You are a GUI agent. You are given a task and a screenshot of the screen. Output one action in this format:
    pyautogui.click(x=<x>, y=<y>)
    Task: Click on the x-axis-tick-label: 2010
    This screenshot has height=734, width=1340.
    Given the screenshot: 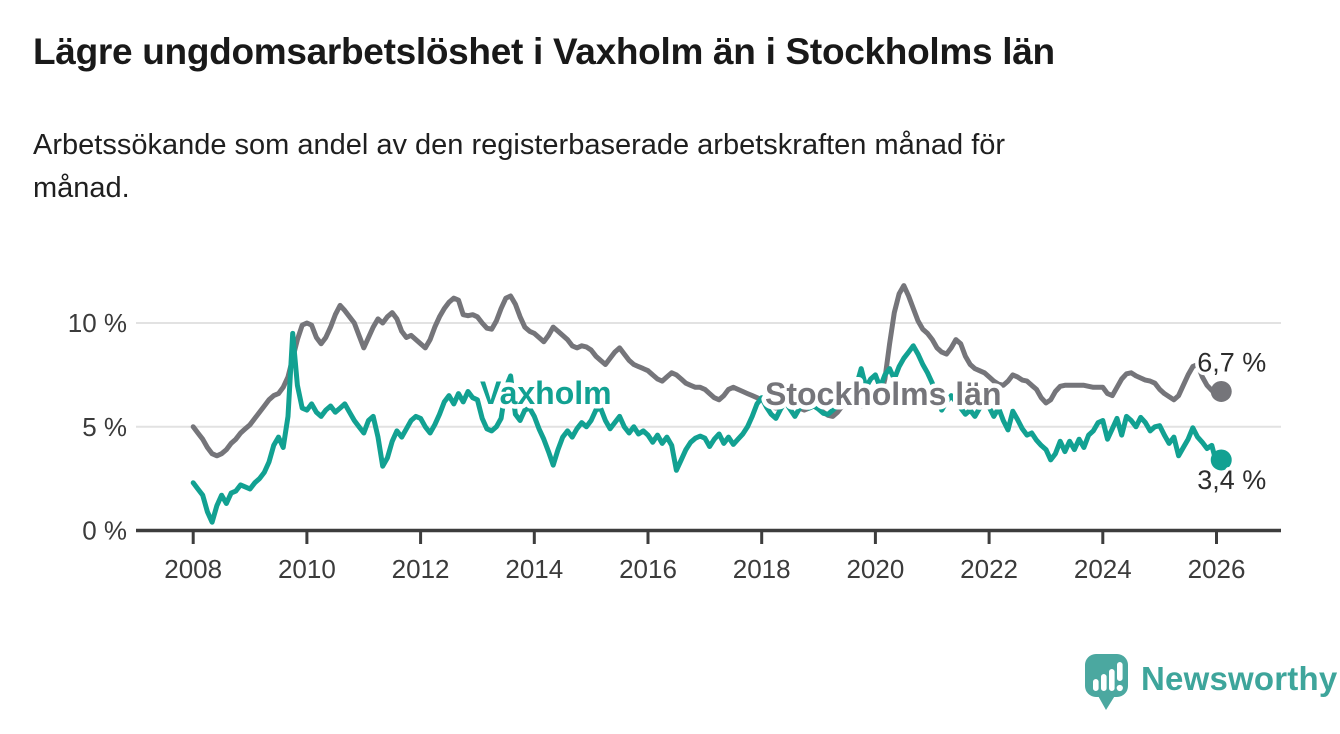 What is the action you would take?
    pyautogui.click(x=307, y=569)
    